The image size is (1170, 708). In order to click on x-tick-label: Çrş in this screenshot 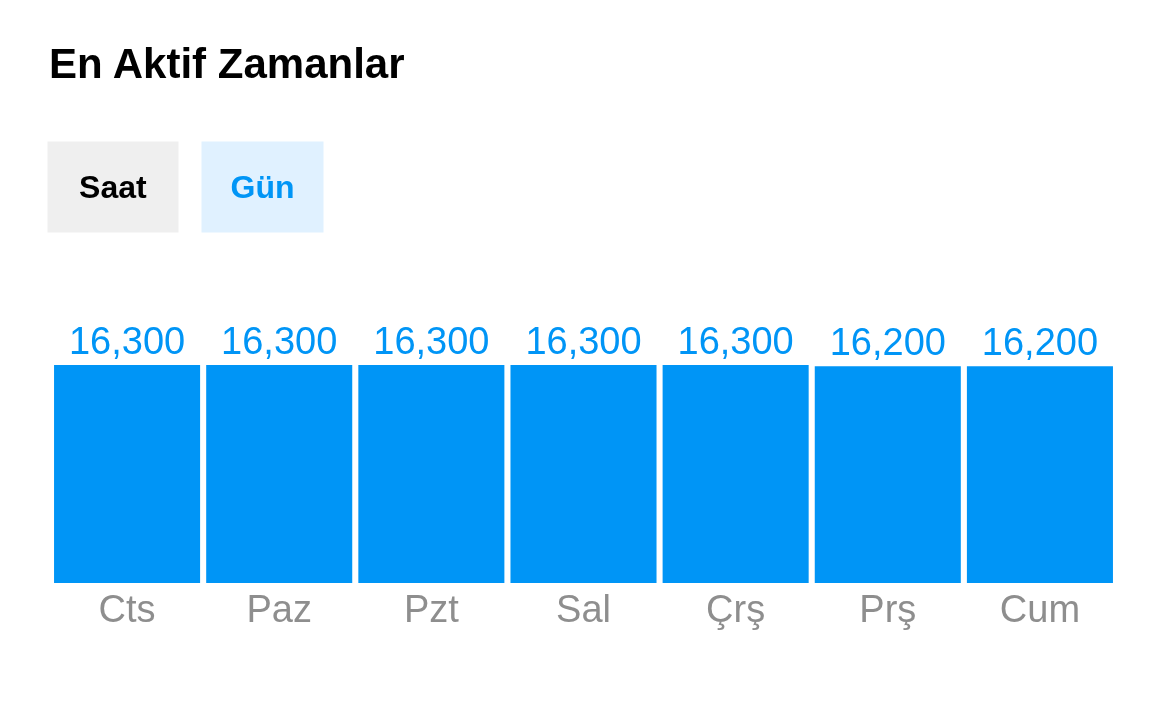, I will do `click(736, 609)`.